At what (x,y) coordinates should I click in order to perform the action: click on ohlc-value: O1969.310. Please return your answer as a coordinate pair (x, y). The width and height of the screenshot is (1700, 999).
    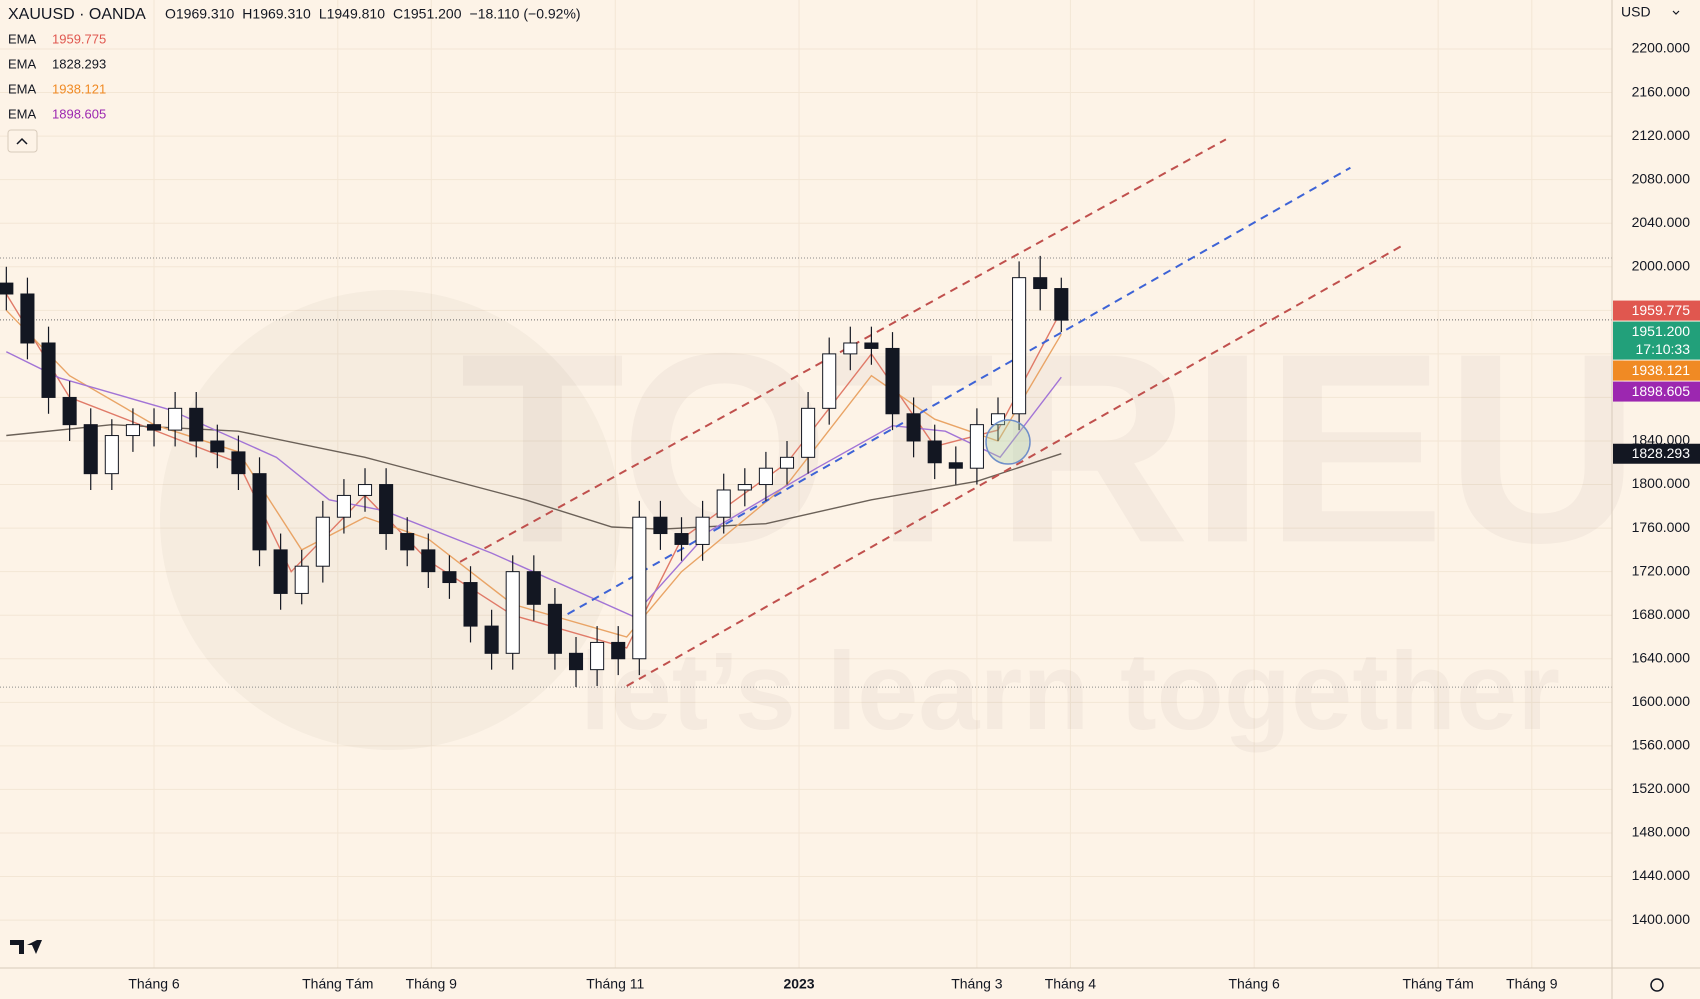
    Looking at the image, I should click on (199, 14).